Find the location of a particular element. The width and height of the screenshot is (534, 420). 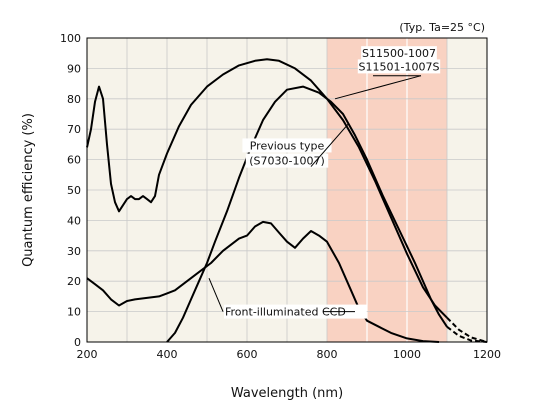

annotation-label: Previous type is located at coordinates (287, 145).